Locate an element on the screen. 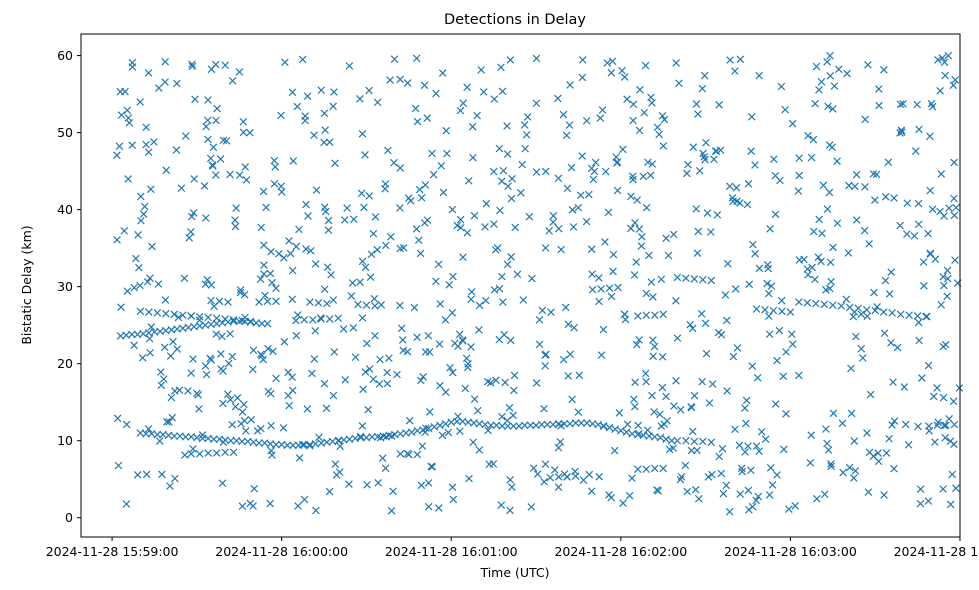  y-tick-label: 10 is located at coordinates (65, 440).